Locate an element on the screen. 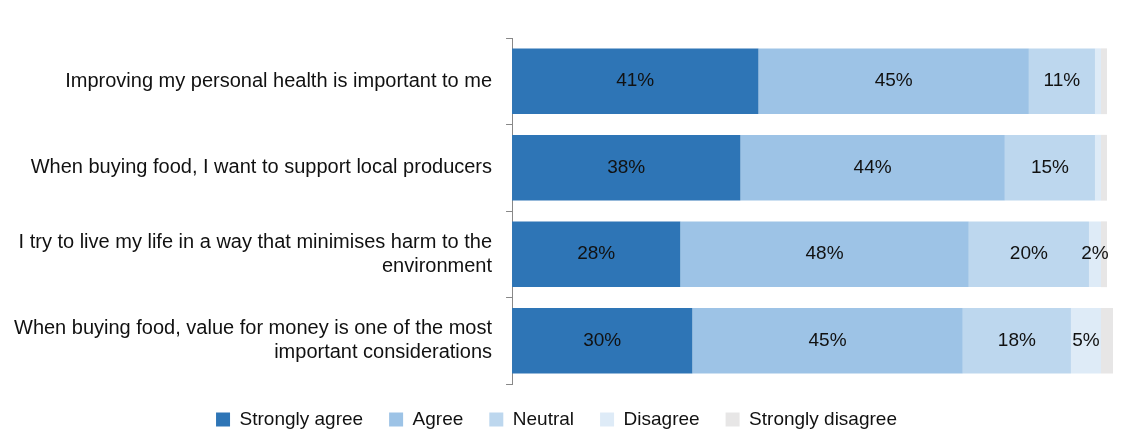 The height and width of the screenshot is (443, 1121). data-label: 48% is located at coordinates (824, 253).